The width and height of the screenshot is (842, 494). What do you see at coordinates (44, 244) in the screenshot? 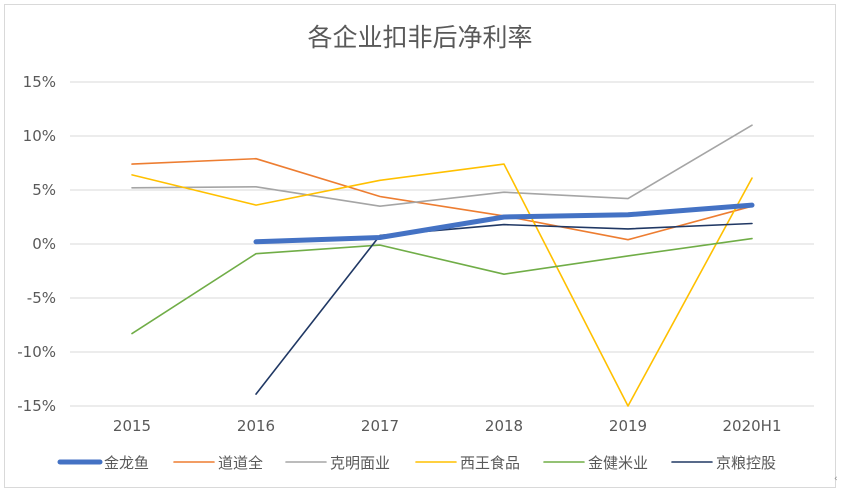
I see `y-tick-label: 0%` at bounding box center [44, 244].